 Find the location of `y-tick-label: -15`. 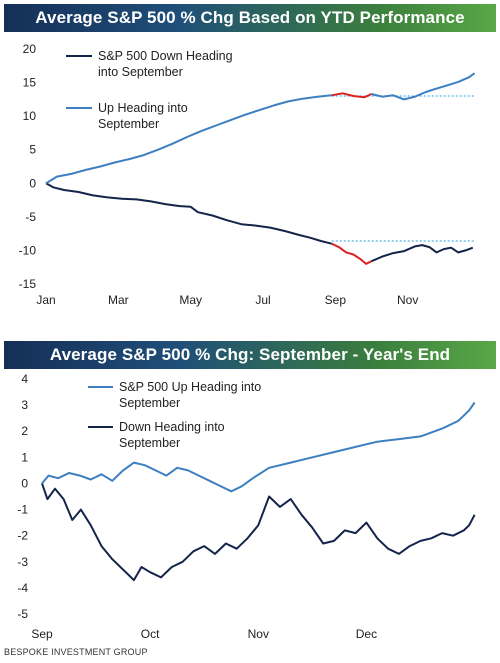

y-tick-label: -15 is located at coordinates (28, 284).